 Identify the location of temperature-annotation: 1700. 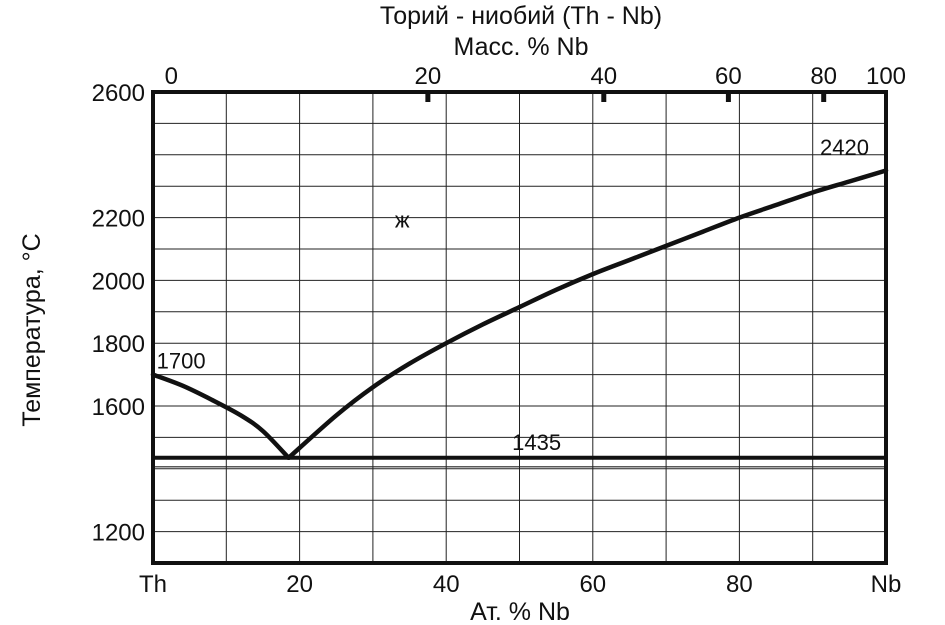
(181, 361).